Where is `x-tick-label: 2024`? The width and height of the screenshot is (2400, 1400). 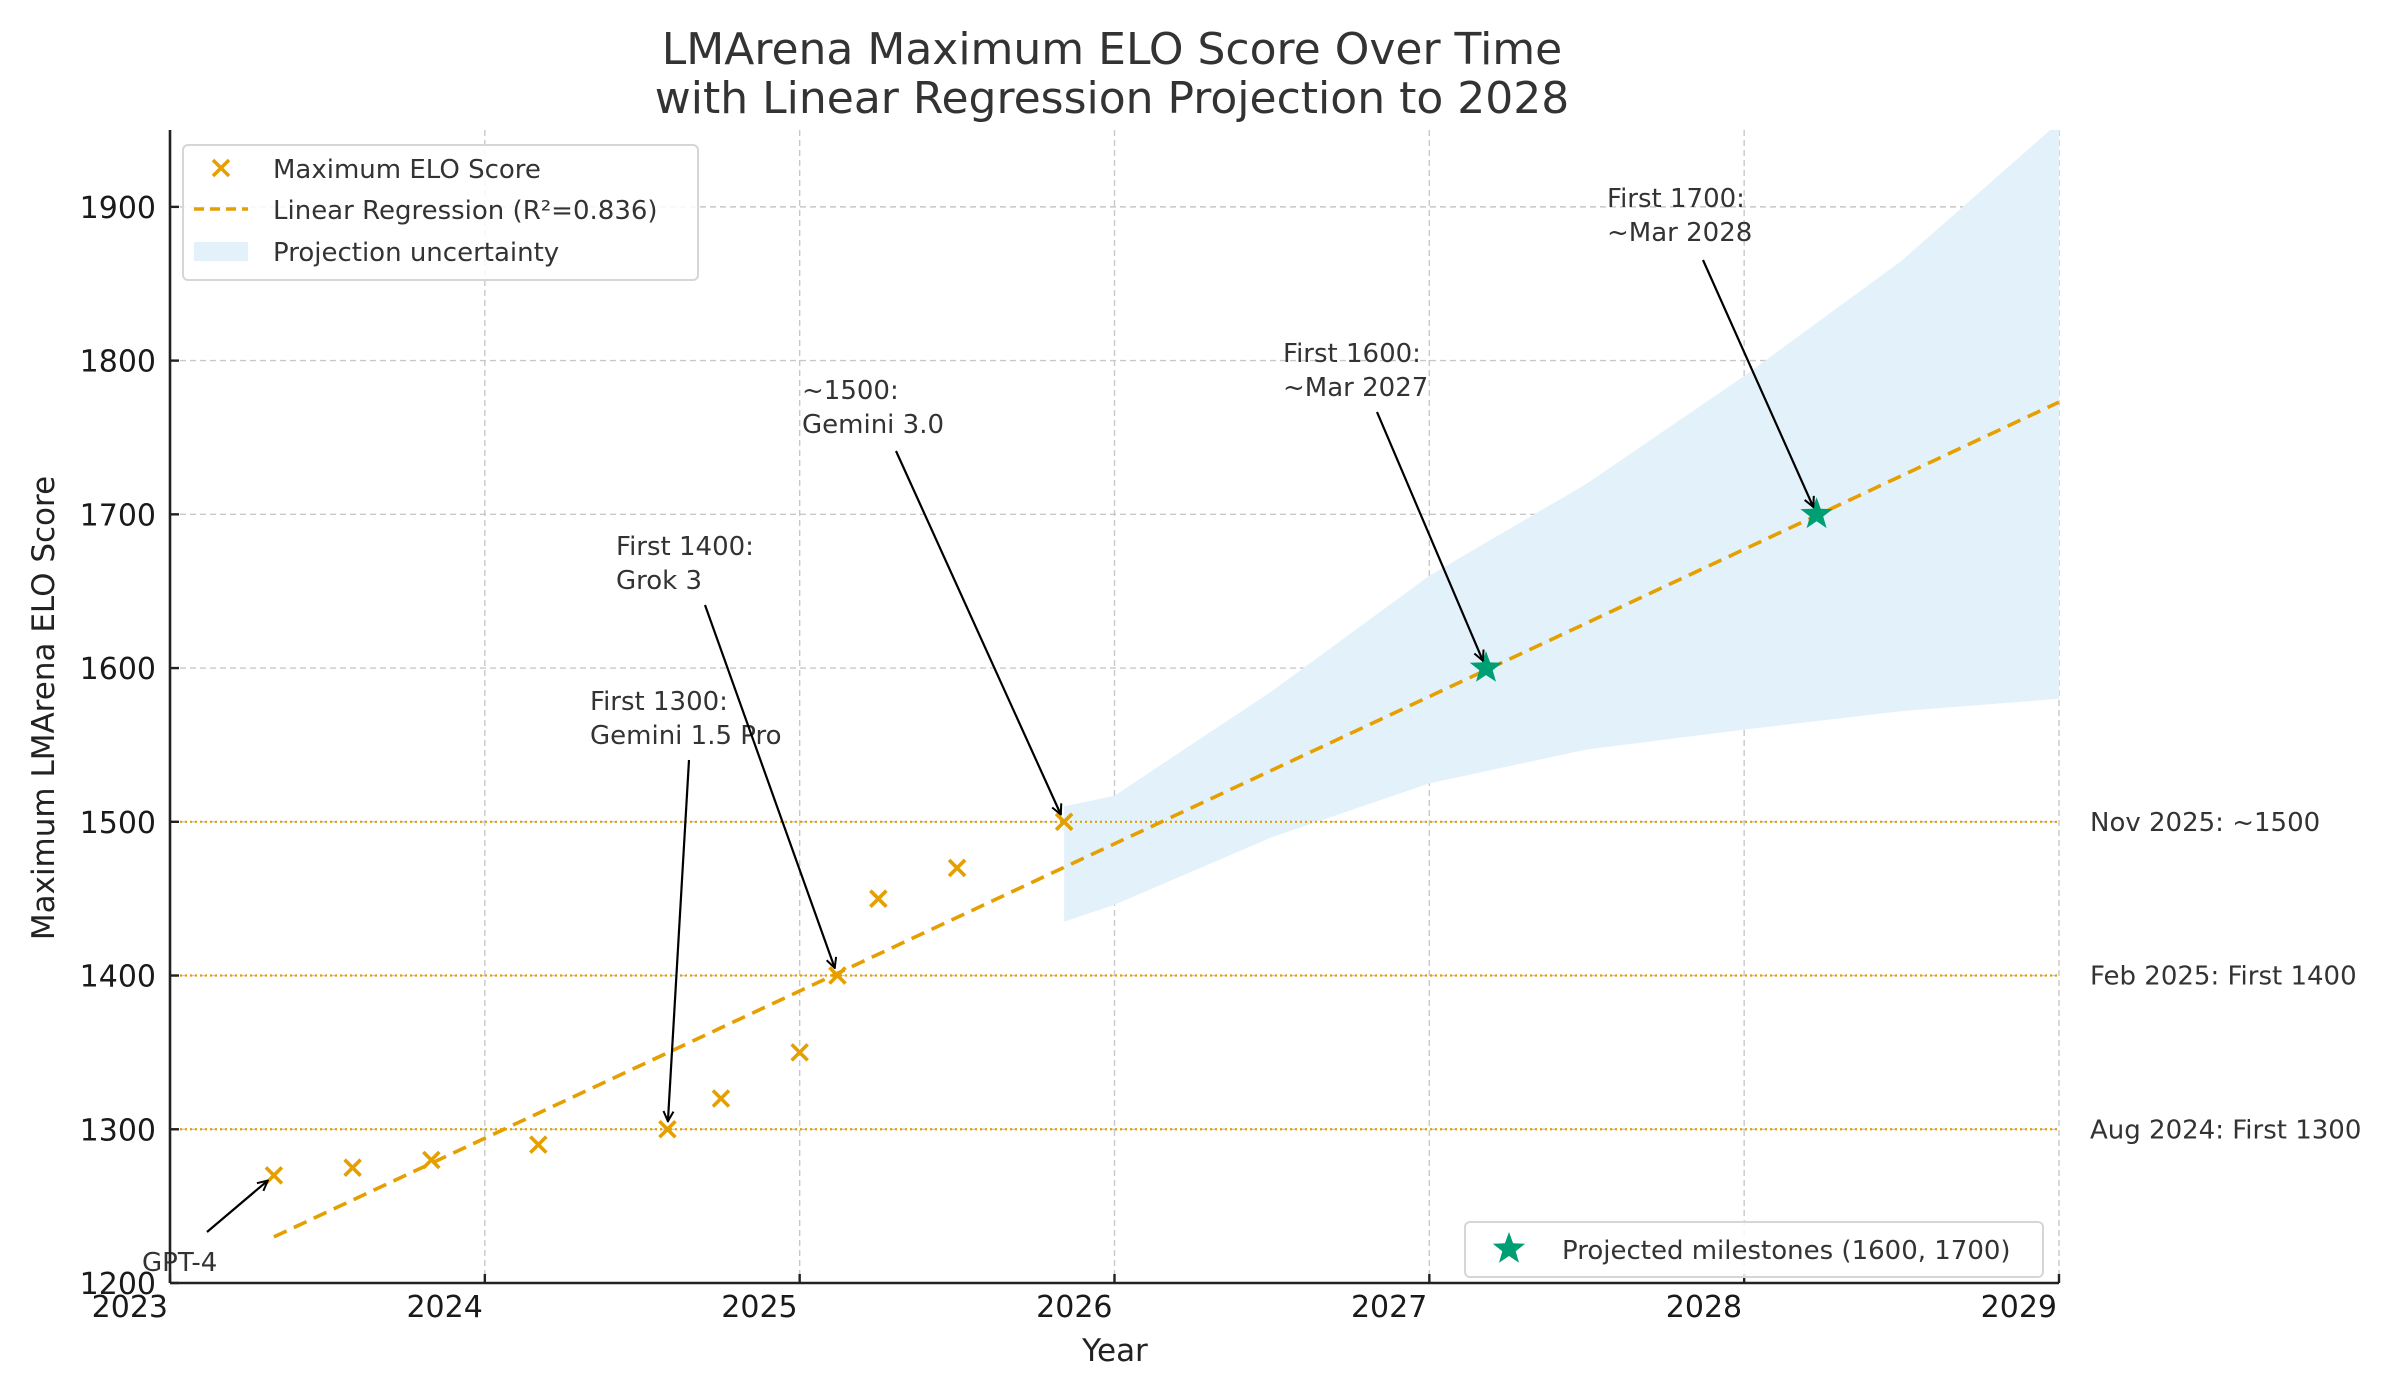 x-tick-label: 2024 is located at coordinates (444, 1307).